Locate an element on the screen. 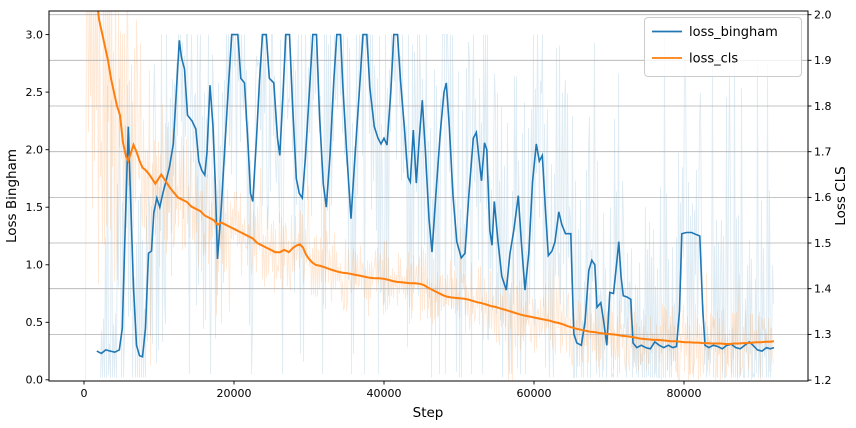 This screenshot has width=856, height=428. right-tick-label: 1.9 is located at coordinates (823, 60).